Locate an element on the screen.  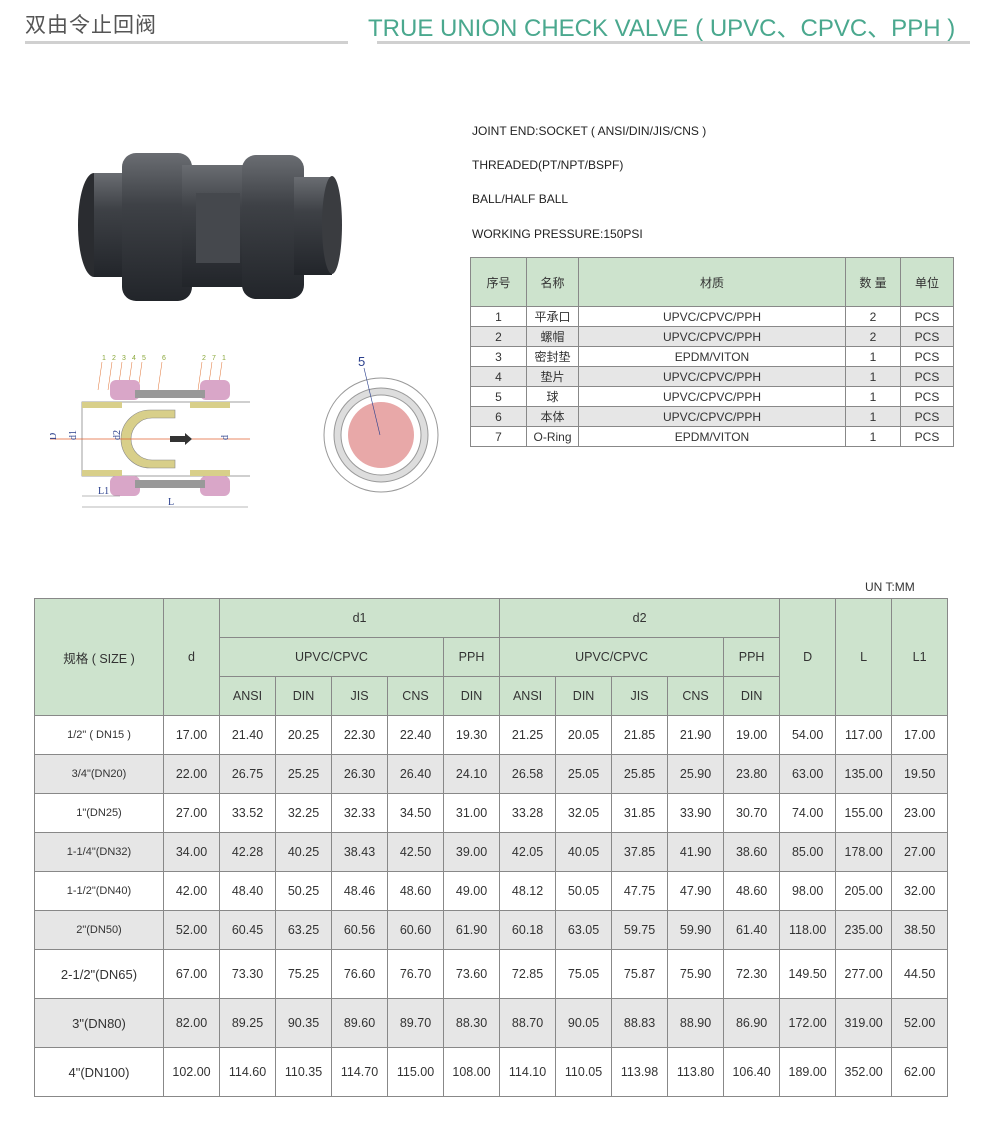
value-cell: 76.60 is located at coordinates (359, 974).